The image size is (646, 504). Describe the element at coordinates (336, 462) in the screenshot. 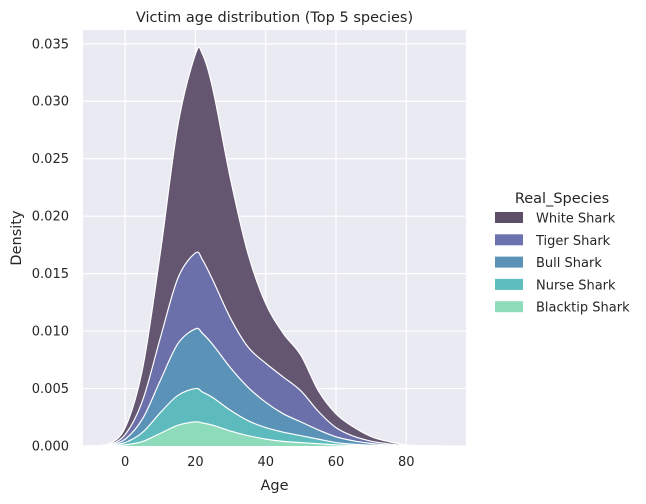

I see `x-tick-label: 60` at that location.